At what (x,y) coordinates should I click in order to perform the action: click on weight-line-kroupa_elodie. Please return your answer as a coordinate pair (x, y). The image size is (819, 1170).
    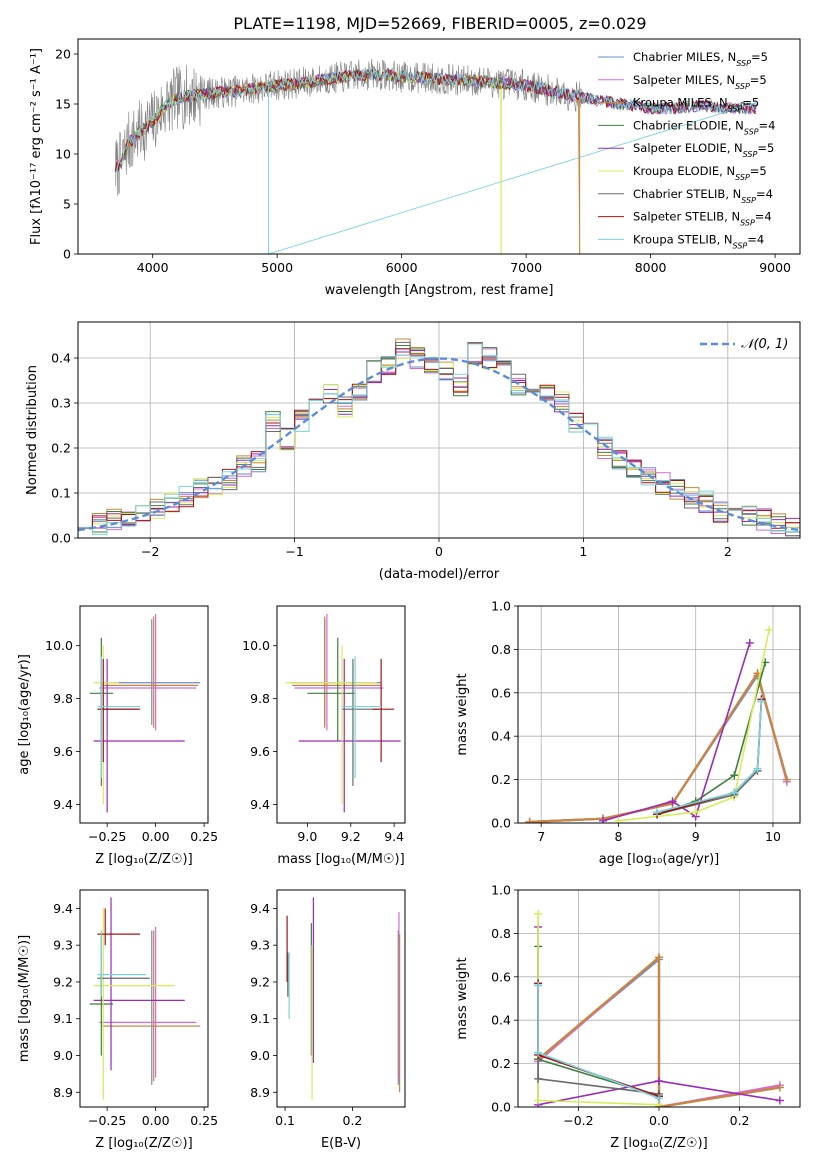
    Looking at the image, I should click on (694, 725).